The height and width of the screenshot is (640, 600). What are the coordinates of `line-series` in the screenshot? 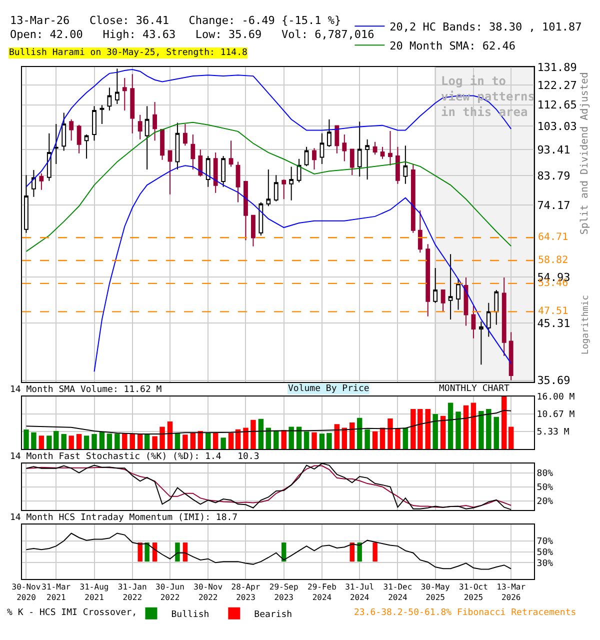 It's located at (269, 551).